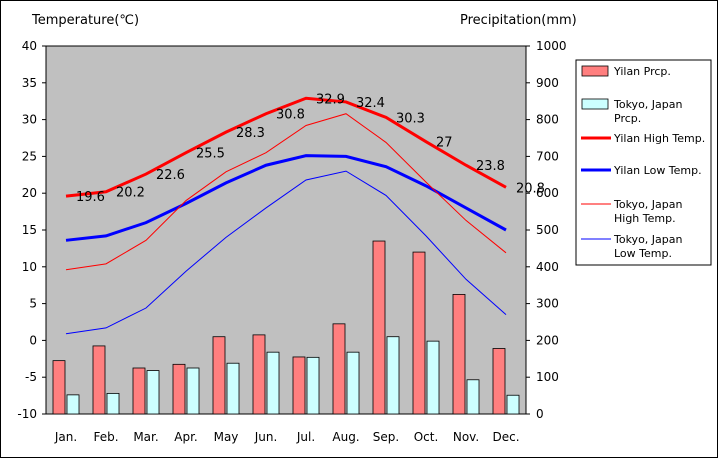 The width and height of the screenshot is (720, 460). What do you see at coordinates (29, 267) in the screenshot?
I see `left-tick-label-6: 10` at bounding box center [29, 267].